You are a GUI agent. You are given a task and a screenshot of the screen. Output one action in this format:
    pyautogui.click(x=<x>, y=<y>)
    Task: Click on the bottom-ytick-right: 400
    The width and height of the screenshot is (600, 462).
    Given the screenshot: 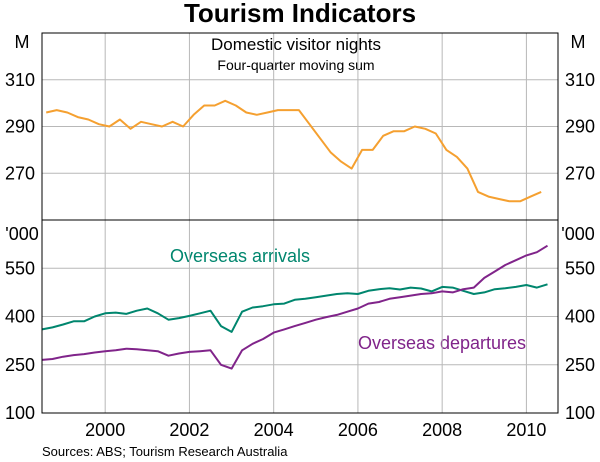 What is the action you would take?
    pyautogui.click(x=580, y=317)
    